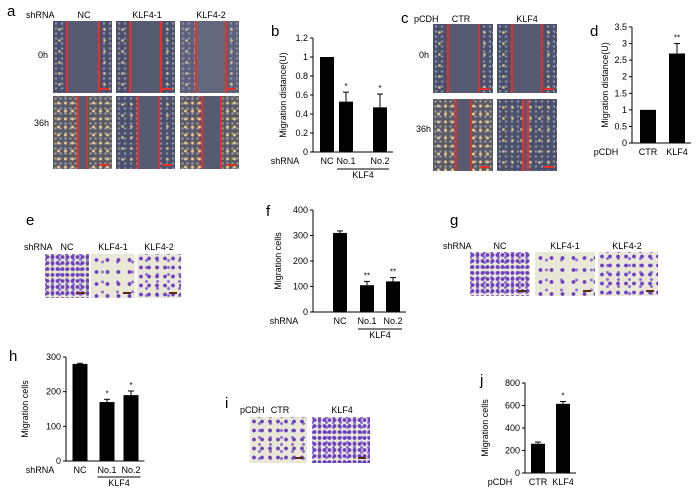 This screenshot has width=700, height=489. Describe the element at coordinates (380, 335) in the screenshot. I see `group-label-f: KLF4` at that location.